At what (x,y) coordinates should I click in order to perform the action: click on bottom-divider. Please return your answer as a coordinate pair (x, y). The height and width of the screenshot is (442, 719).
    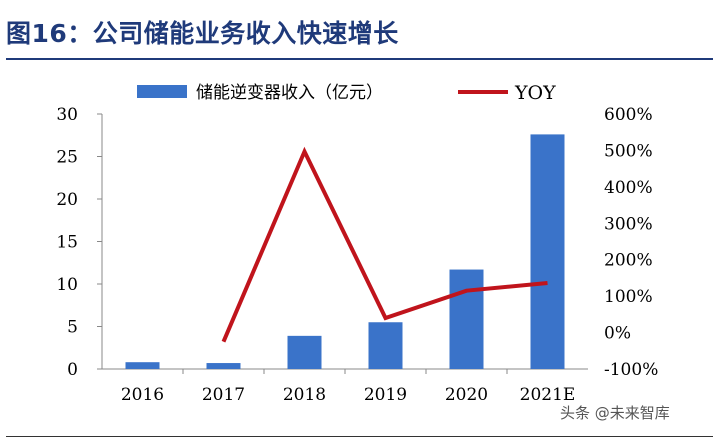
    Looking at the image, I should click on (359, 436).